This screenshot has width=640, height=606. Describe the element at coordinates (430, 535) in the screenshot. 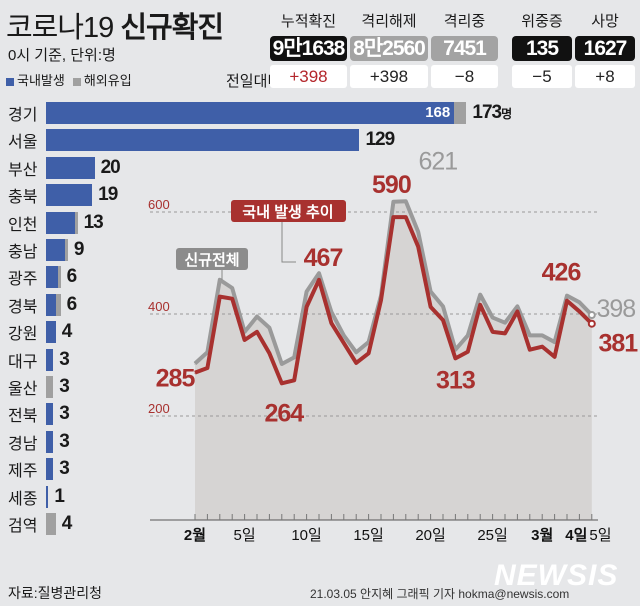

I see `x-tick-label: 20일` at that location.